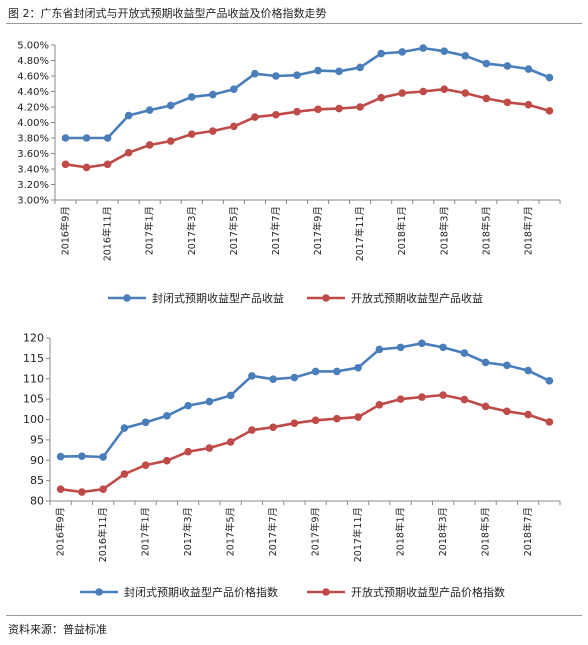 The image size is (588, 645). What do you see at coordinates (33, 338) in the screenshot?
I see `y-tick-label: 120` at bounding box center [33, 338].